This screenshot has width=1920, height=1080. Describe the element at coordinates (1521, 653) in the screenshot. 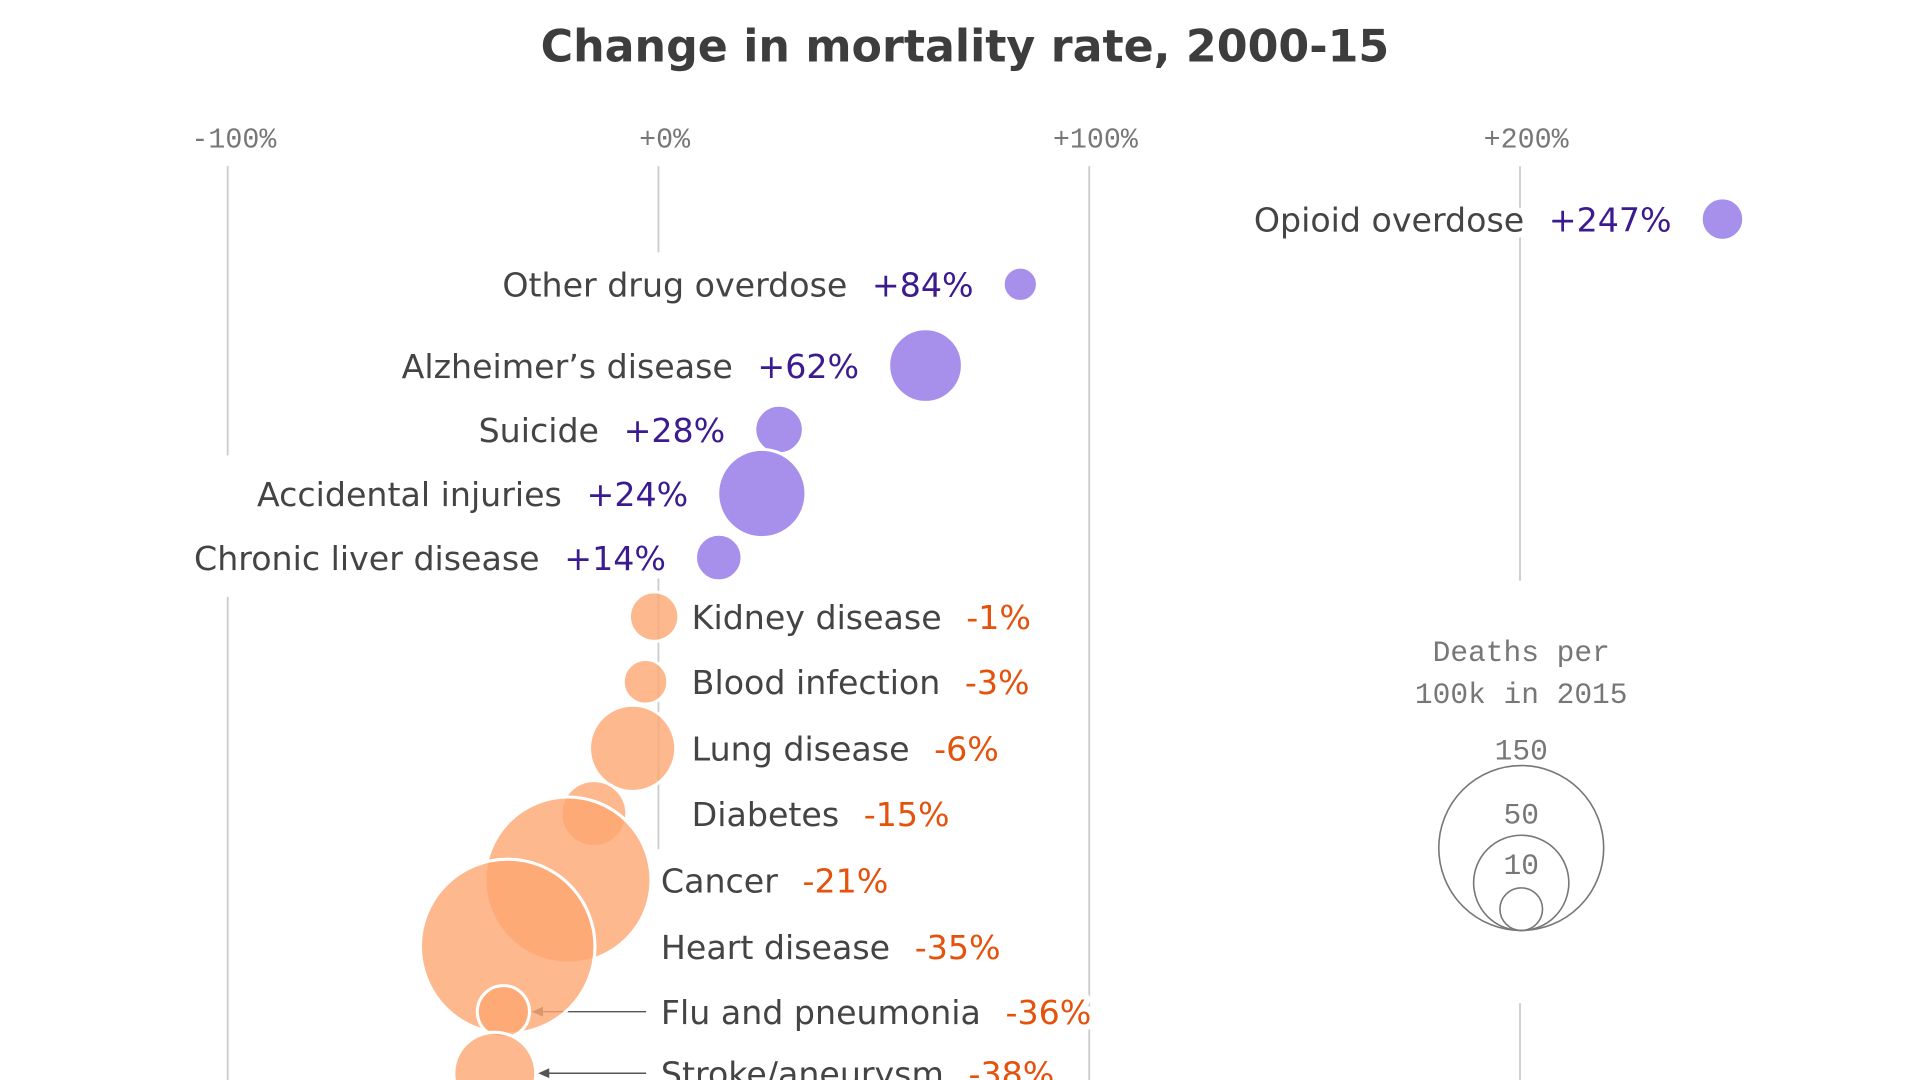

I see `legend-title-line1: Deaths per` at that location.